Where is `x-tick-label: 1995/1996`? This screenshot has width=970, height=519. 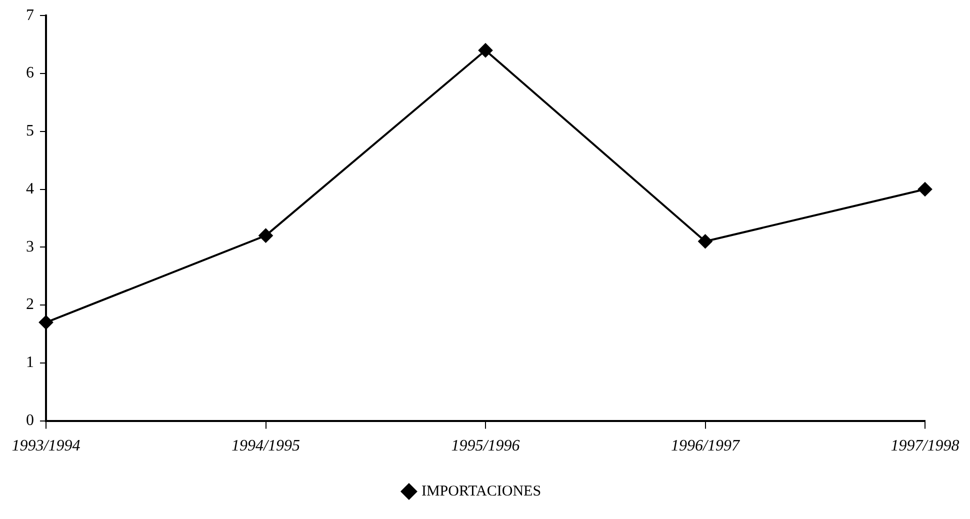
x-tick-label: 1995/1996 is located at coordinates (485, 446).